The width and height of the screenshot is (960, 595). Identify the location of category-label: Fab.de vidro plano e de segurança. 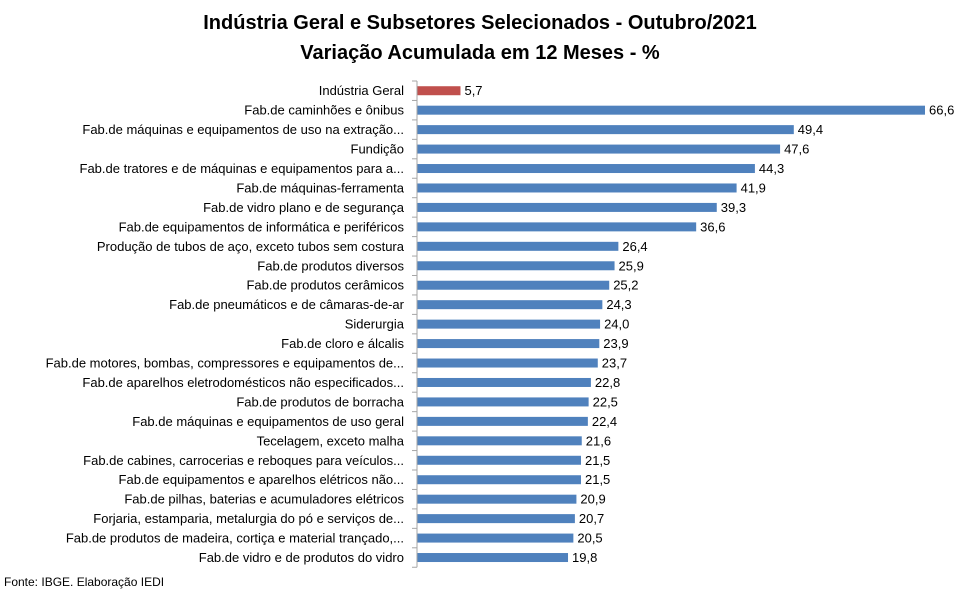
(304, 207).